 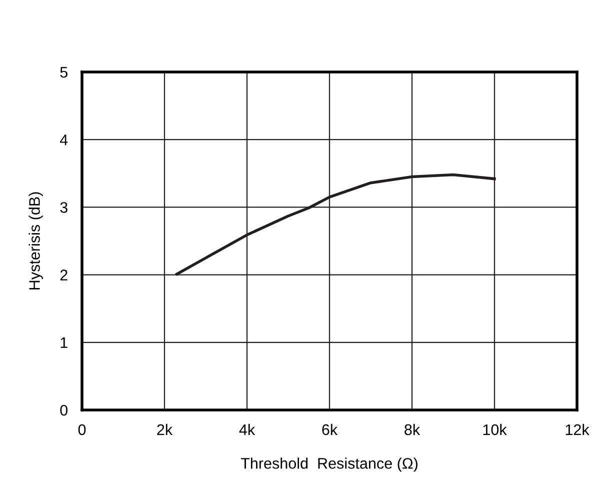 I want to click on y-tick-label: 2, so click(x=64, y=275).